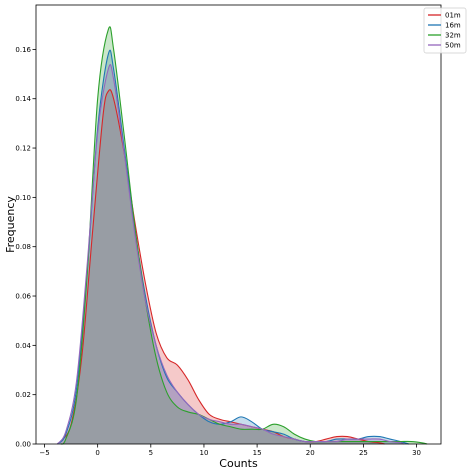 The height and width of the screenshot is (474, 474). I want to click on legend-label-32m: 32m, so click(453, 36).